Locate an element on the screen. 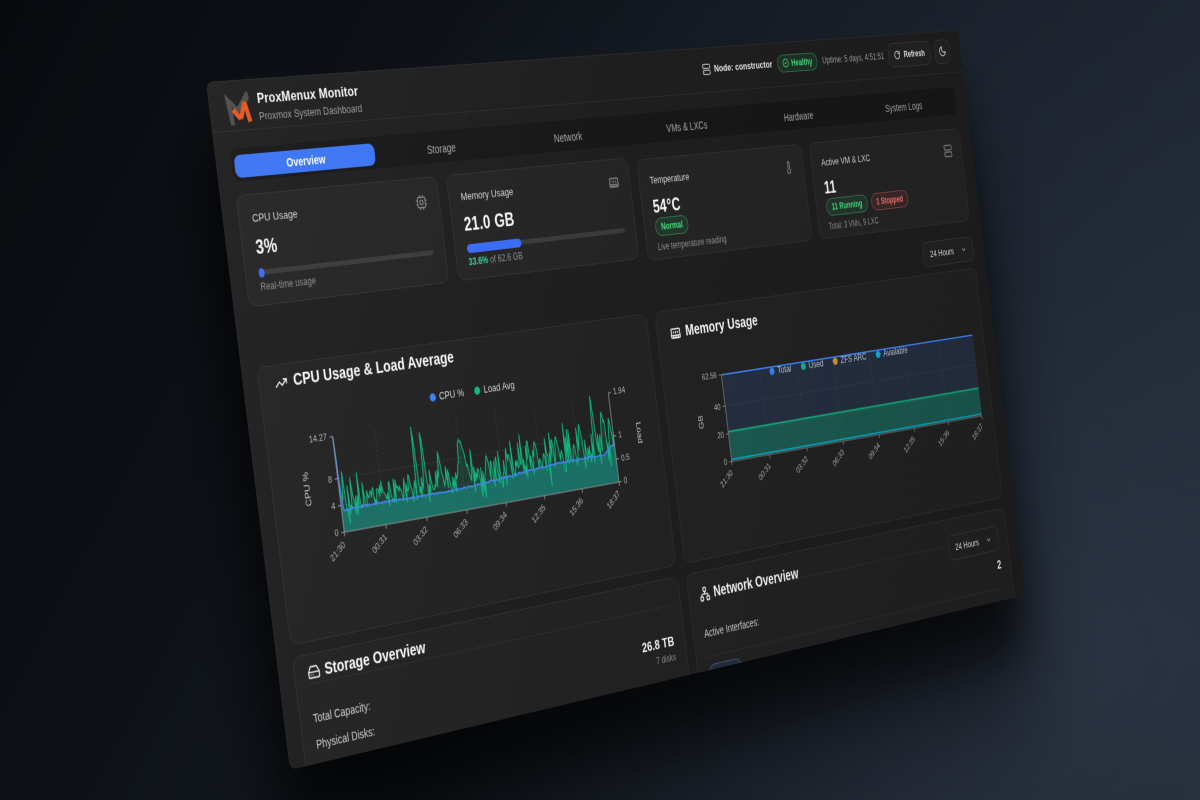  svg-text: 1.94 is located at coordinates (618, 391).